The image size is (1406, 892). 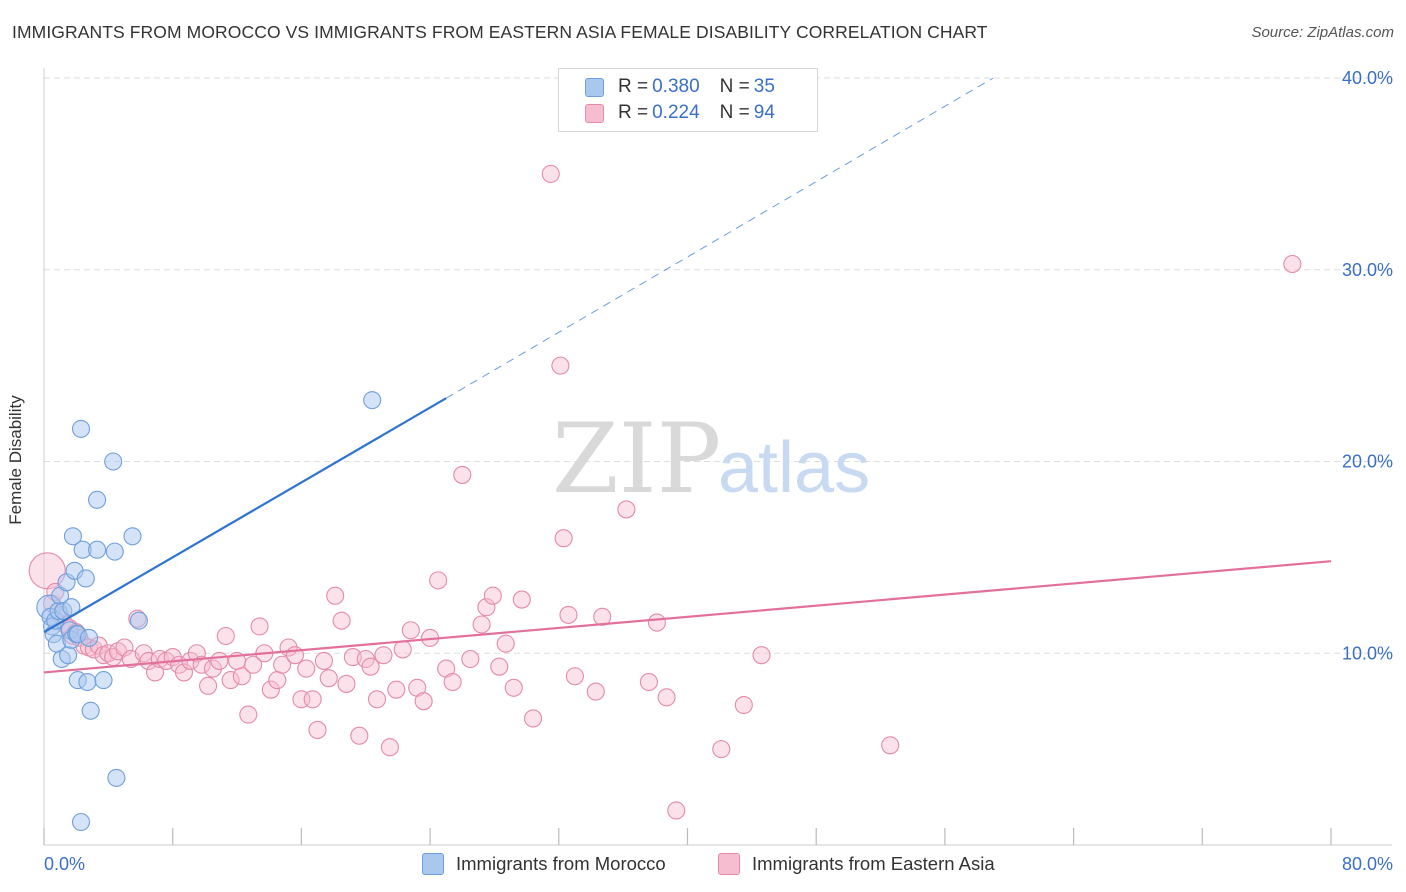 What do you see at coordinates (594, 113) in the screenshot?
I see `legend-swatch-eastern-asia` at bounding box center [594, 113].